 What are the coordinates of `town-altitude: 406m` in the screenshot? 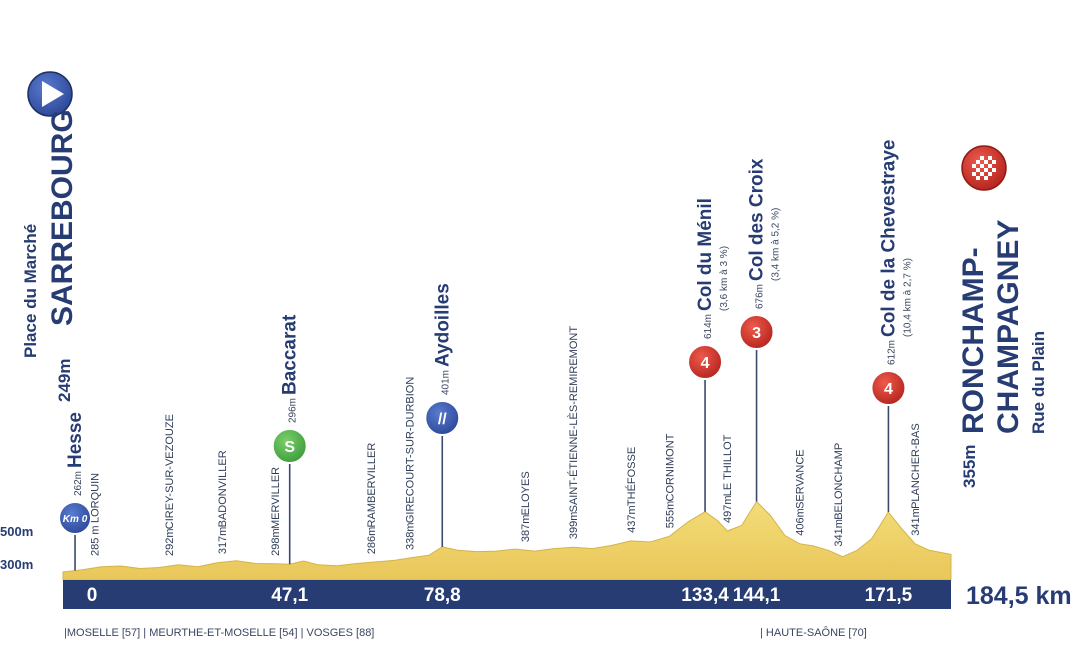 It's located at (800, 522).